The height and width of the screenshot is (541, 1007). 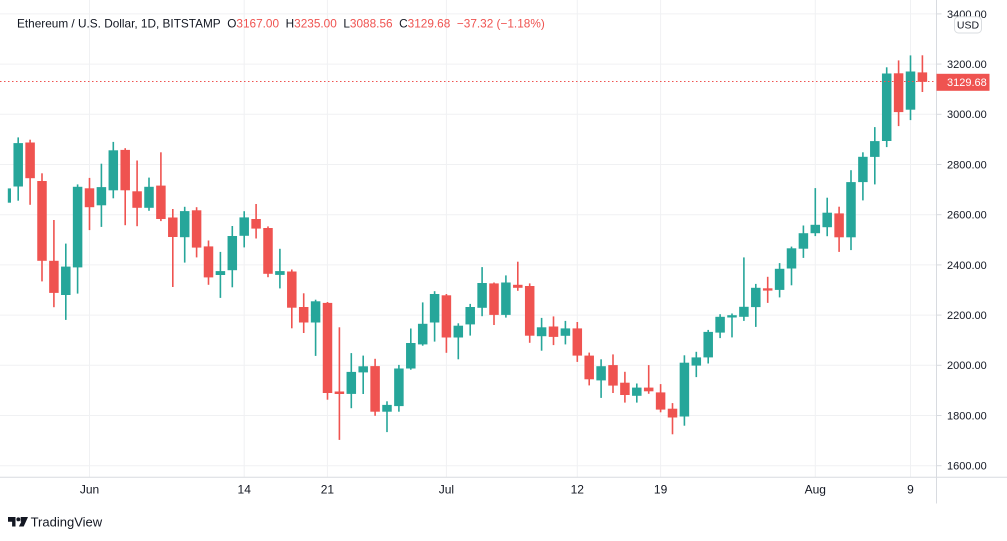 What do you see at coordinates (446, 490) in the screenshot?
I see `svg-text: Jul` at bounding box center [446, 490].